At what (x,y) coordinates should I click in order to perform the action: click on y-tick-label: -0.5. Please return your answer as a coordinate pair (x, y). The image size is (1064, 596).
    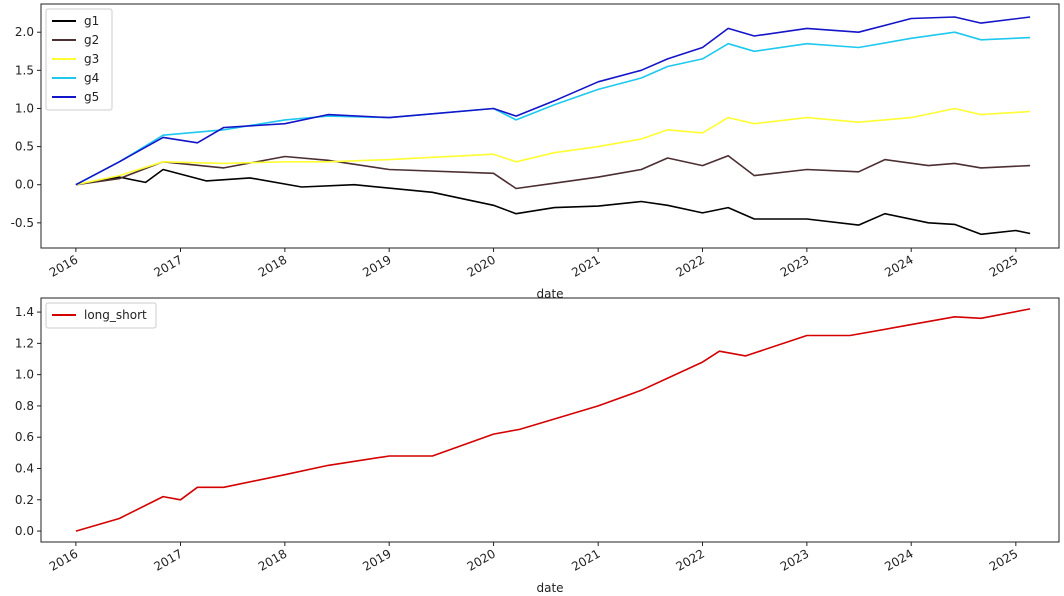
    Looking at the image, I should click on (22, 223).